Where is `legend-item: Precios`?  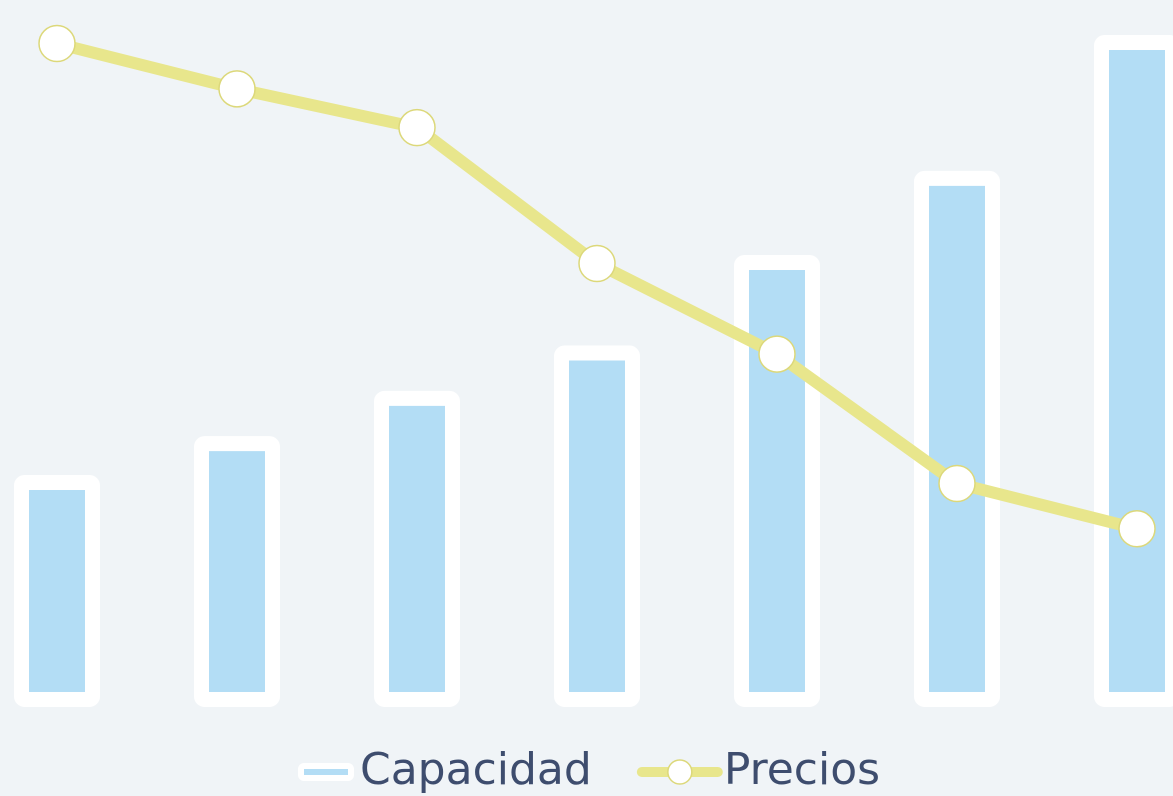 legend-item: Precios is located at coordinates (758, 769).